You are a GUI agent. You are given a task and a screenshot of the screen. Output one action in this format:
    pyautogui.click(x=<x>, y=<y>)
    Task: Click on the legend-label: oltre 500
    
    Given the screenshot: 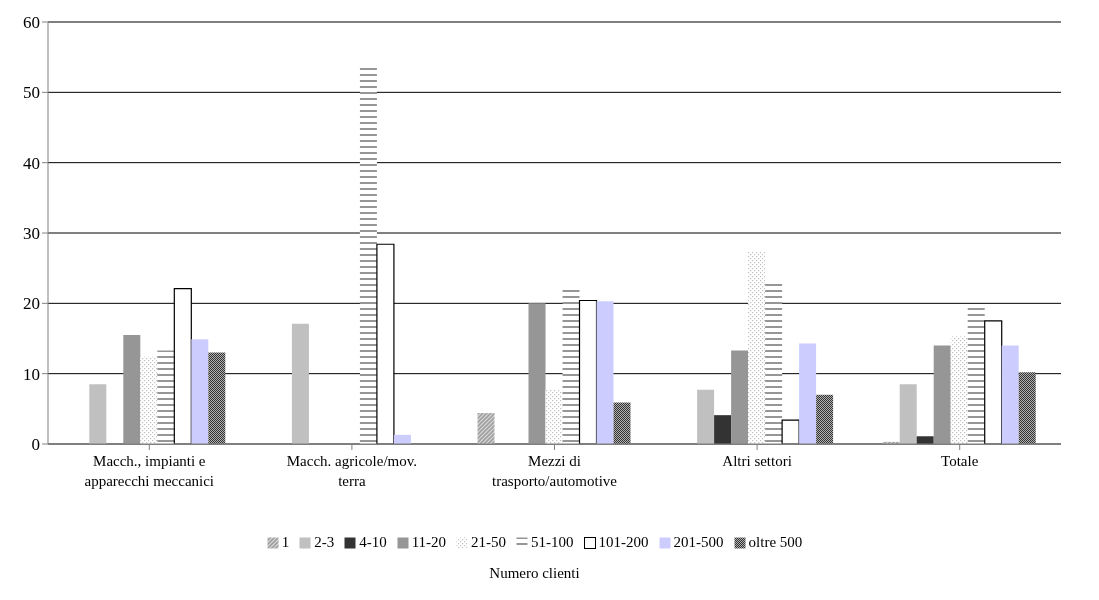 What is the action you would take?
    pyautogui.click(x=775, y=542)
    